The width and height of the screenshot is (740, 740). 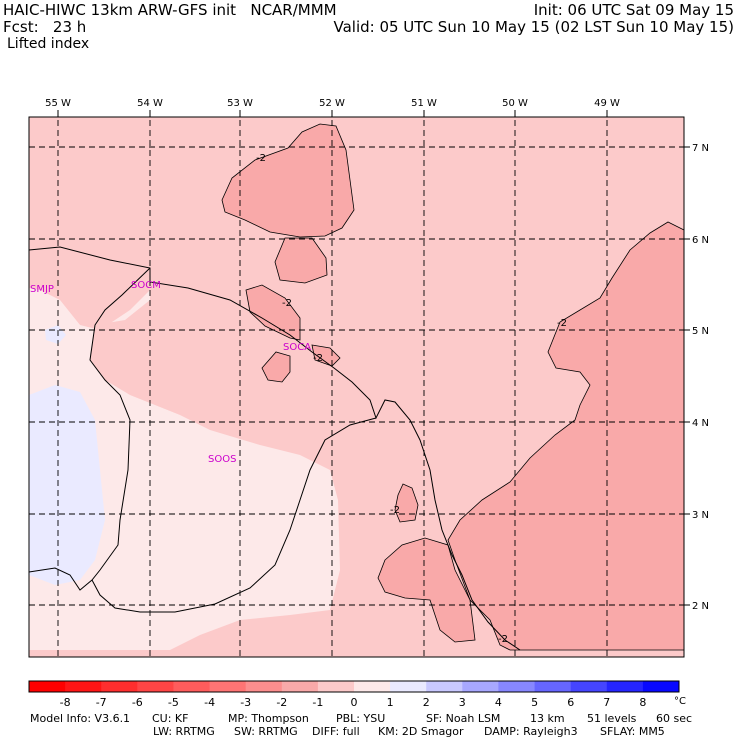 What do you see at coordinates (700, 331) in the screenshot?
I see `lat-label: 5 N` at bounding box center [700, 331].